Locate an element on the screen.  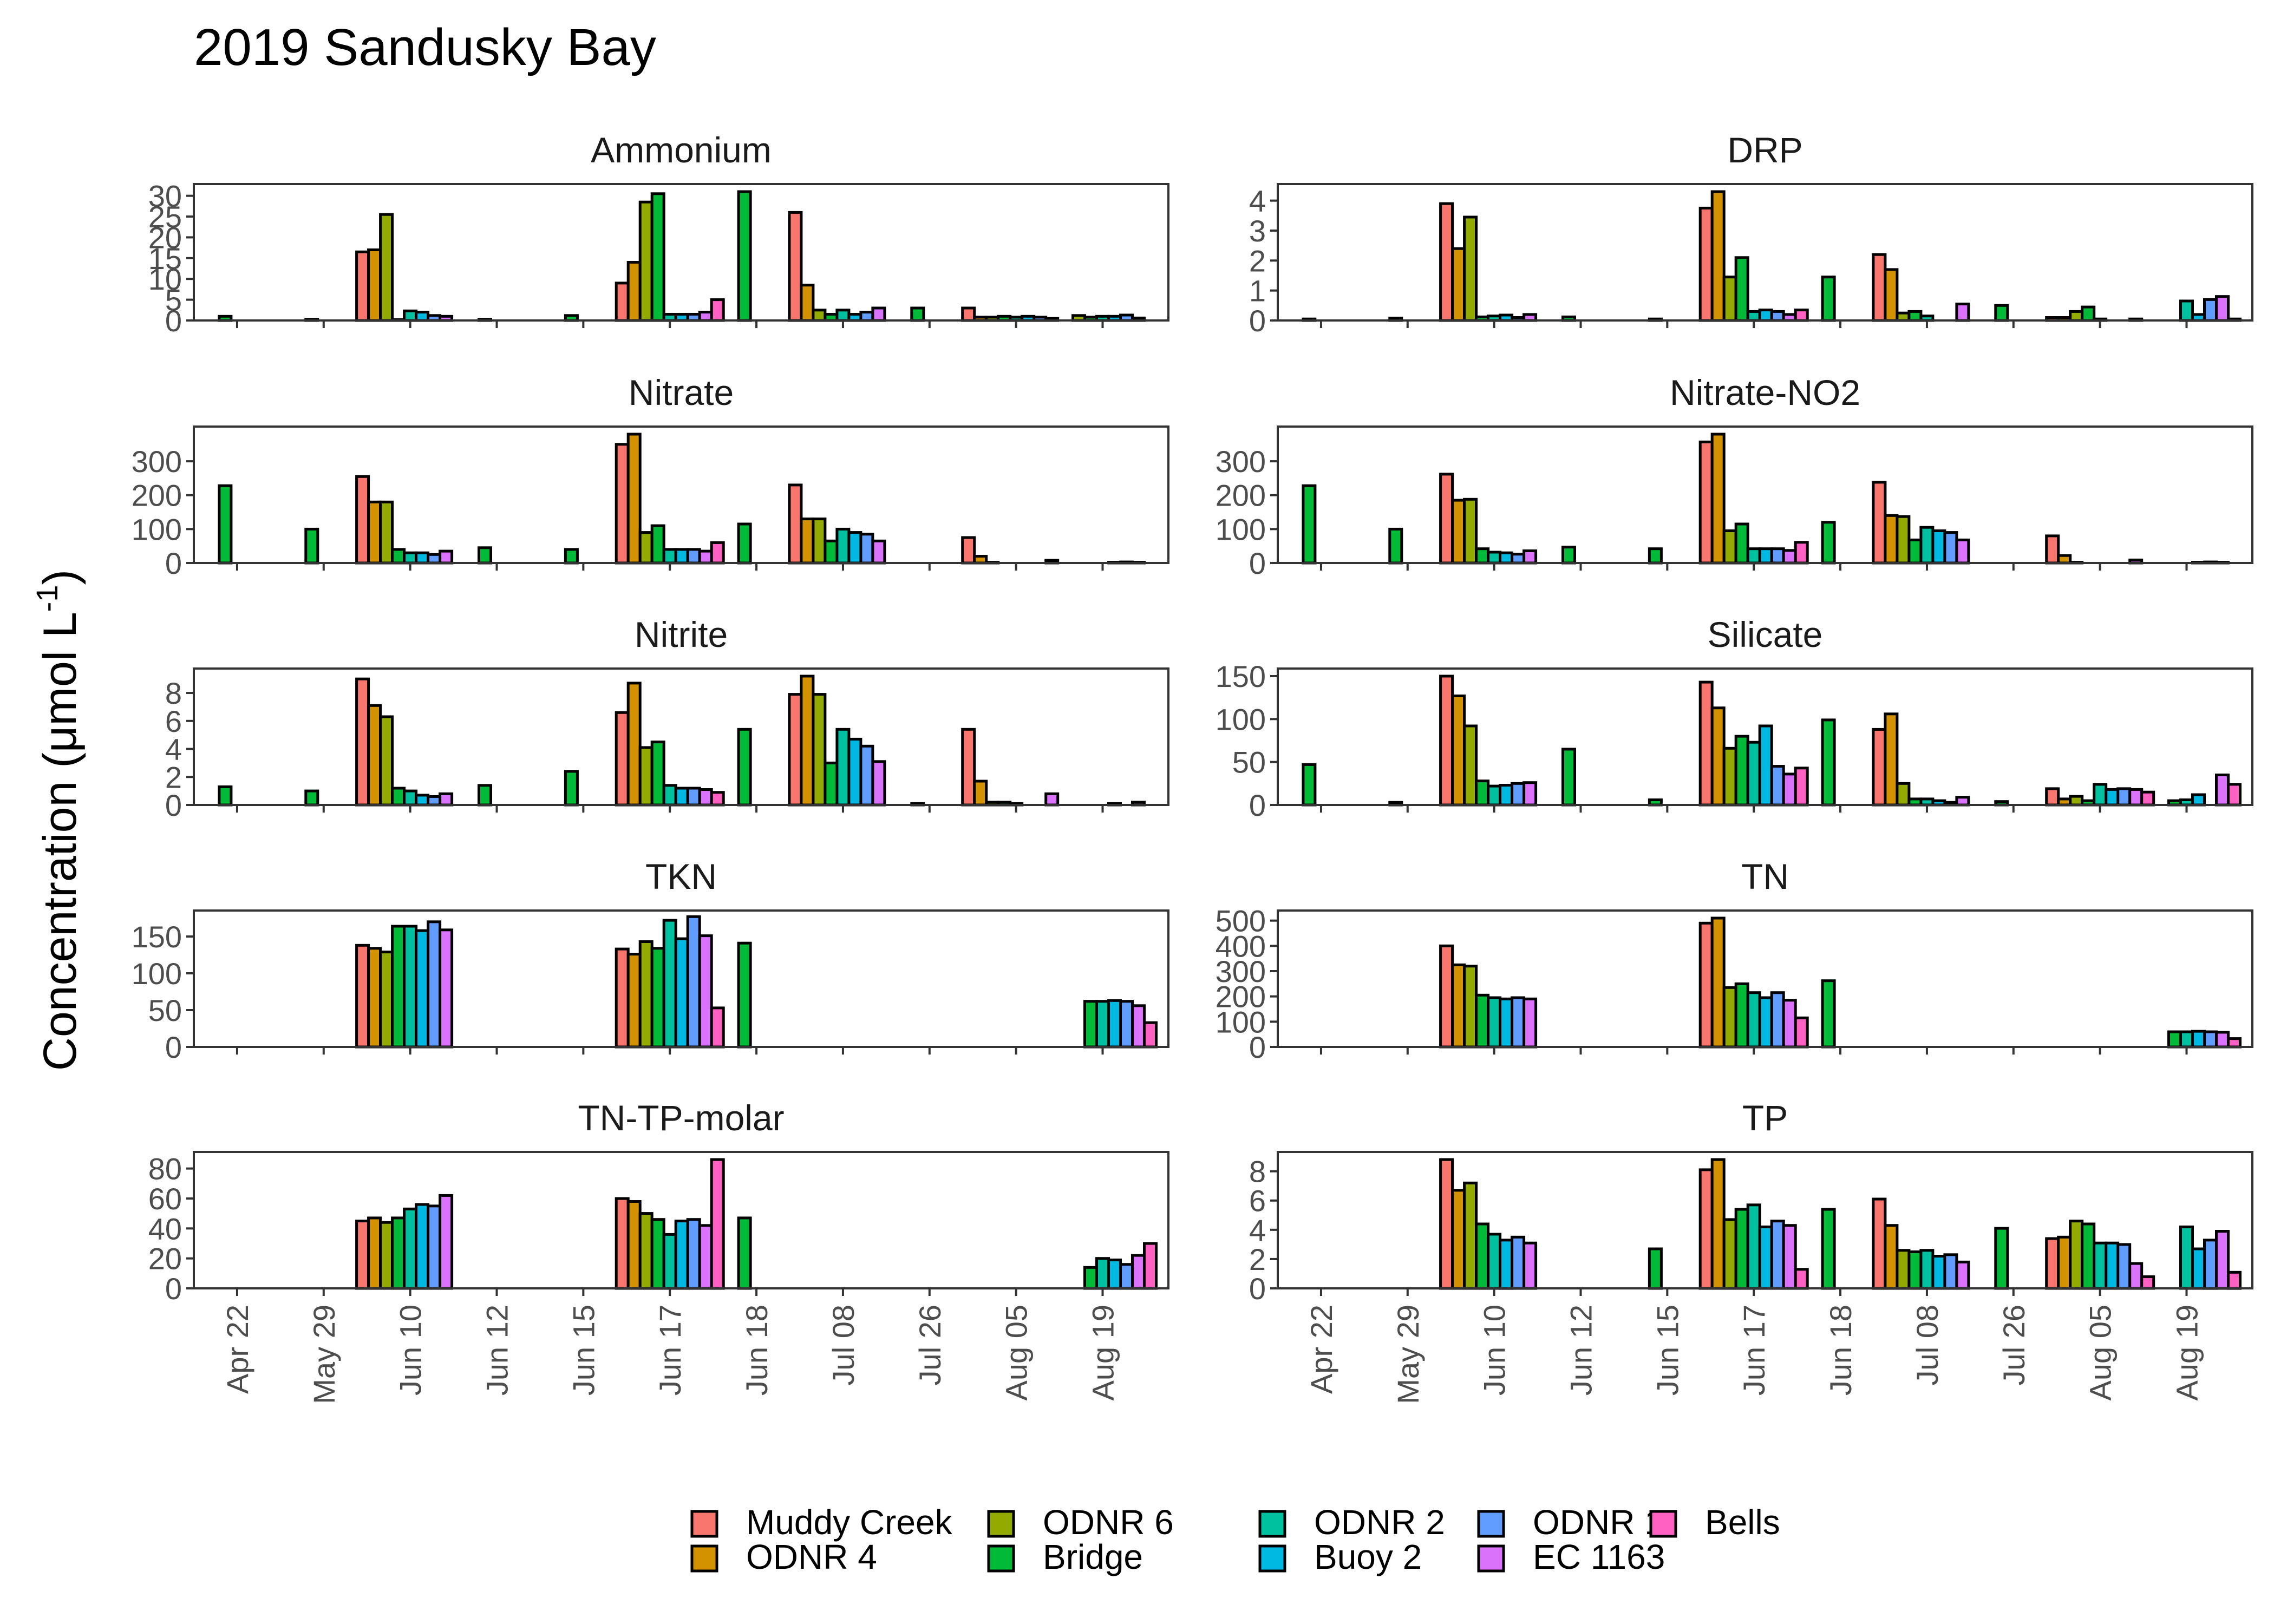
y-tick-label-tn-tp-molar-60: 60 is located at coordinates (165, 1199).